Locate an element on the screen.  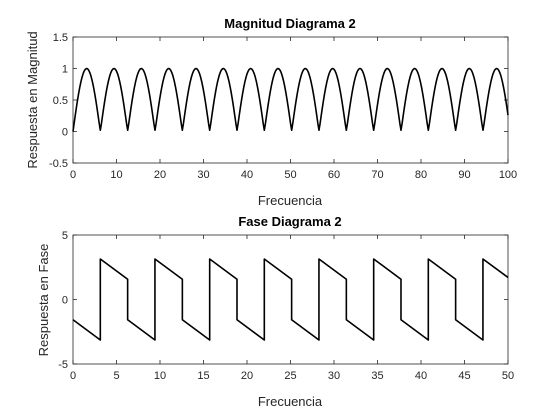
phase-x-axis-label: Frecuencia is located at coordinates (290, 401).